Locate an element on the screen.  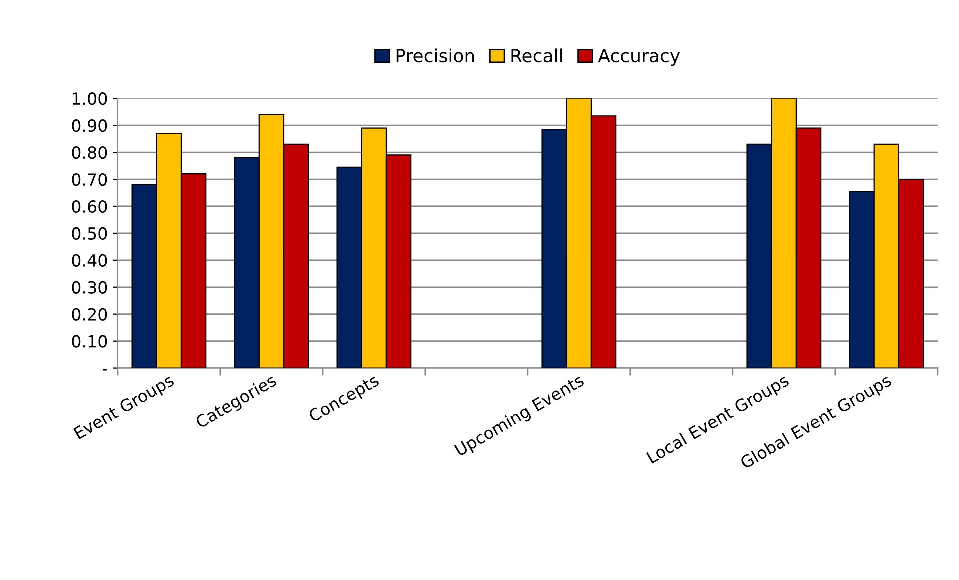
y-tick-label: 0.30 is located at coordinates (90, 287).